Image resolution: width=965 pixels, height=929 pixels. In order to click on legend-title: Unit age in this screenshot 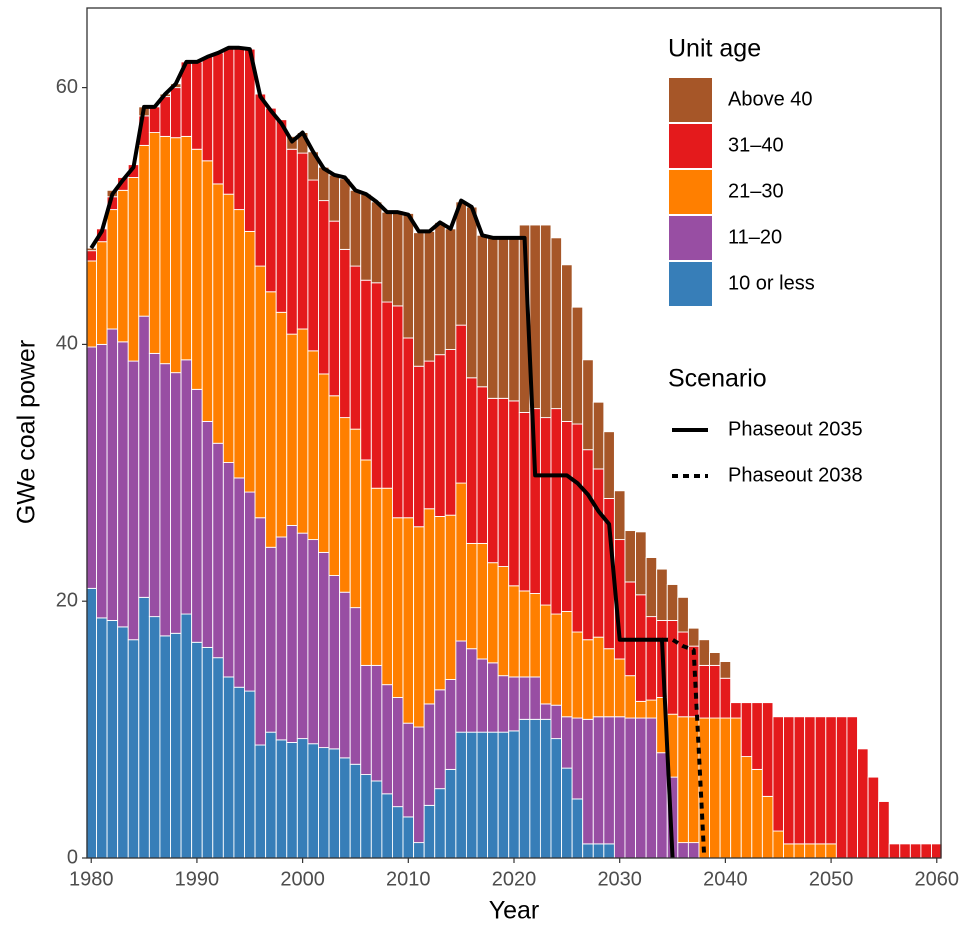, I will do `click(714, 49)`.